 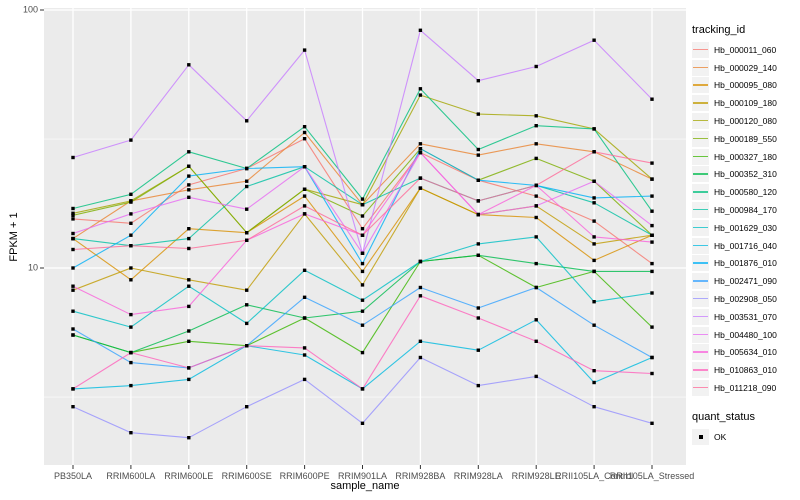 I want to click on legend2-entries: OK, so click(x=745, y=437).